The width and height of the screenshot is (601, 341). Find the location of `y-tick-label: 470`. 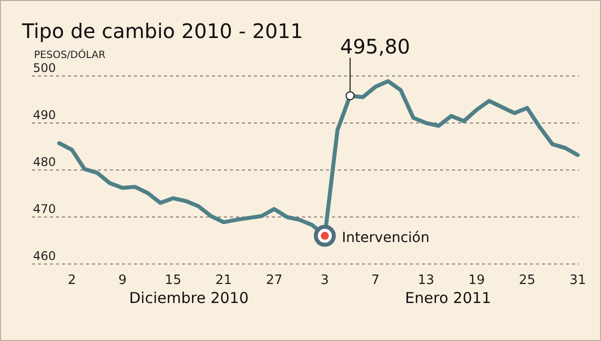

y-tick-label: 470 is located at coordinates (44, 209).